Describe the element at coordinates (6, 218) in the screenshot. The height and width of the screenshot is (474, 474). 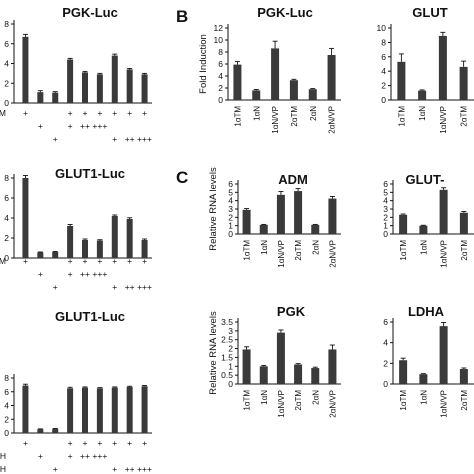
I see `a2-y-tick-label: 4` at that location.